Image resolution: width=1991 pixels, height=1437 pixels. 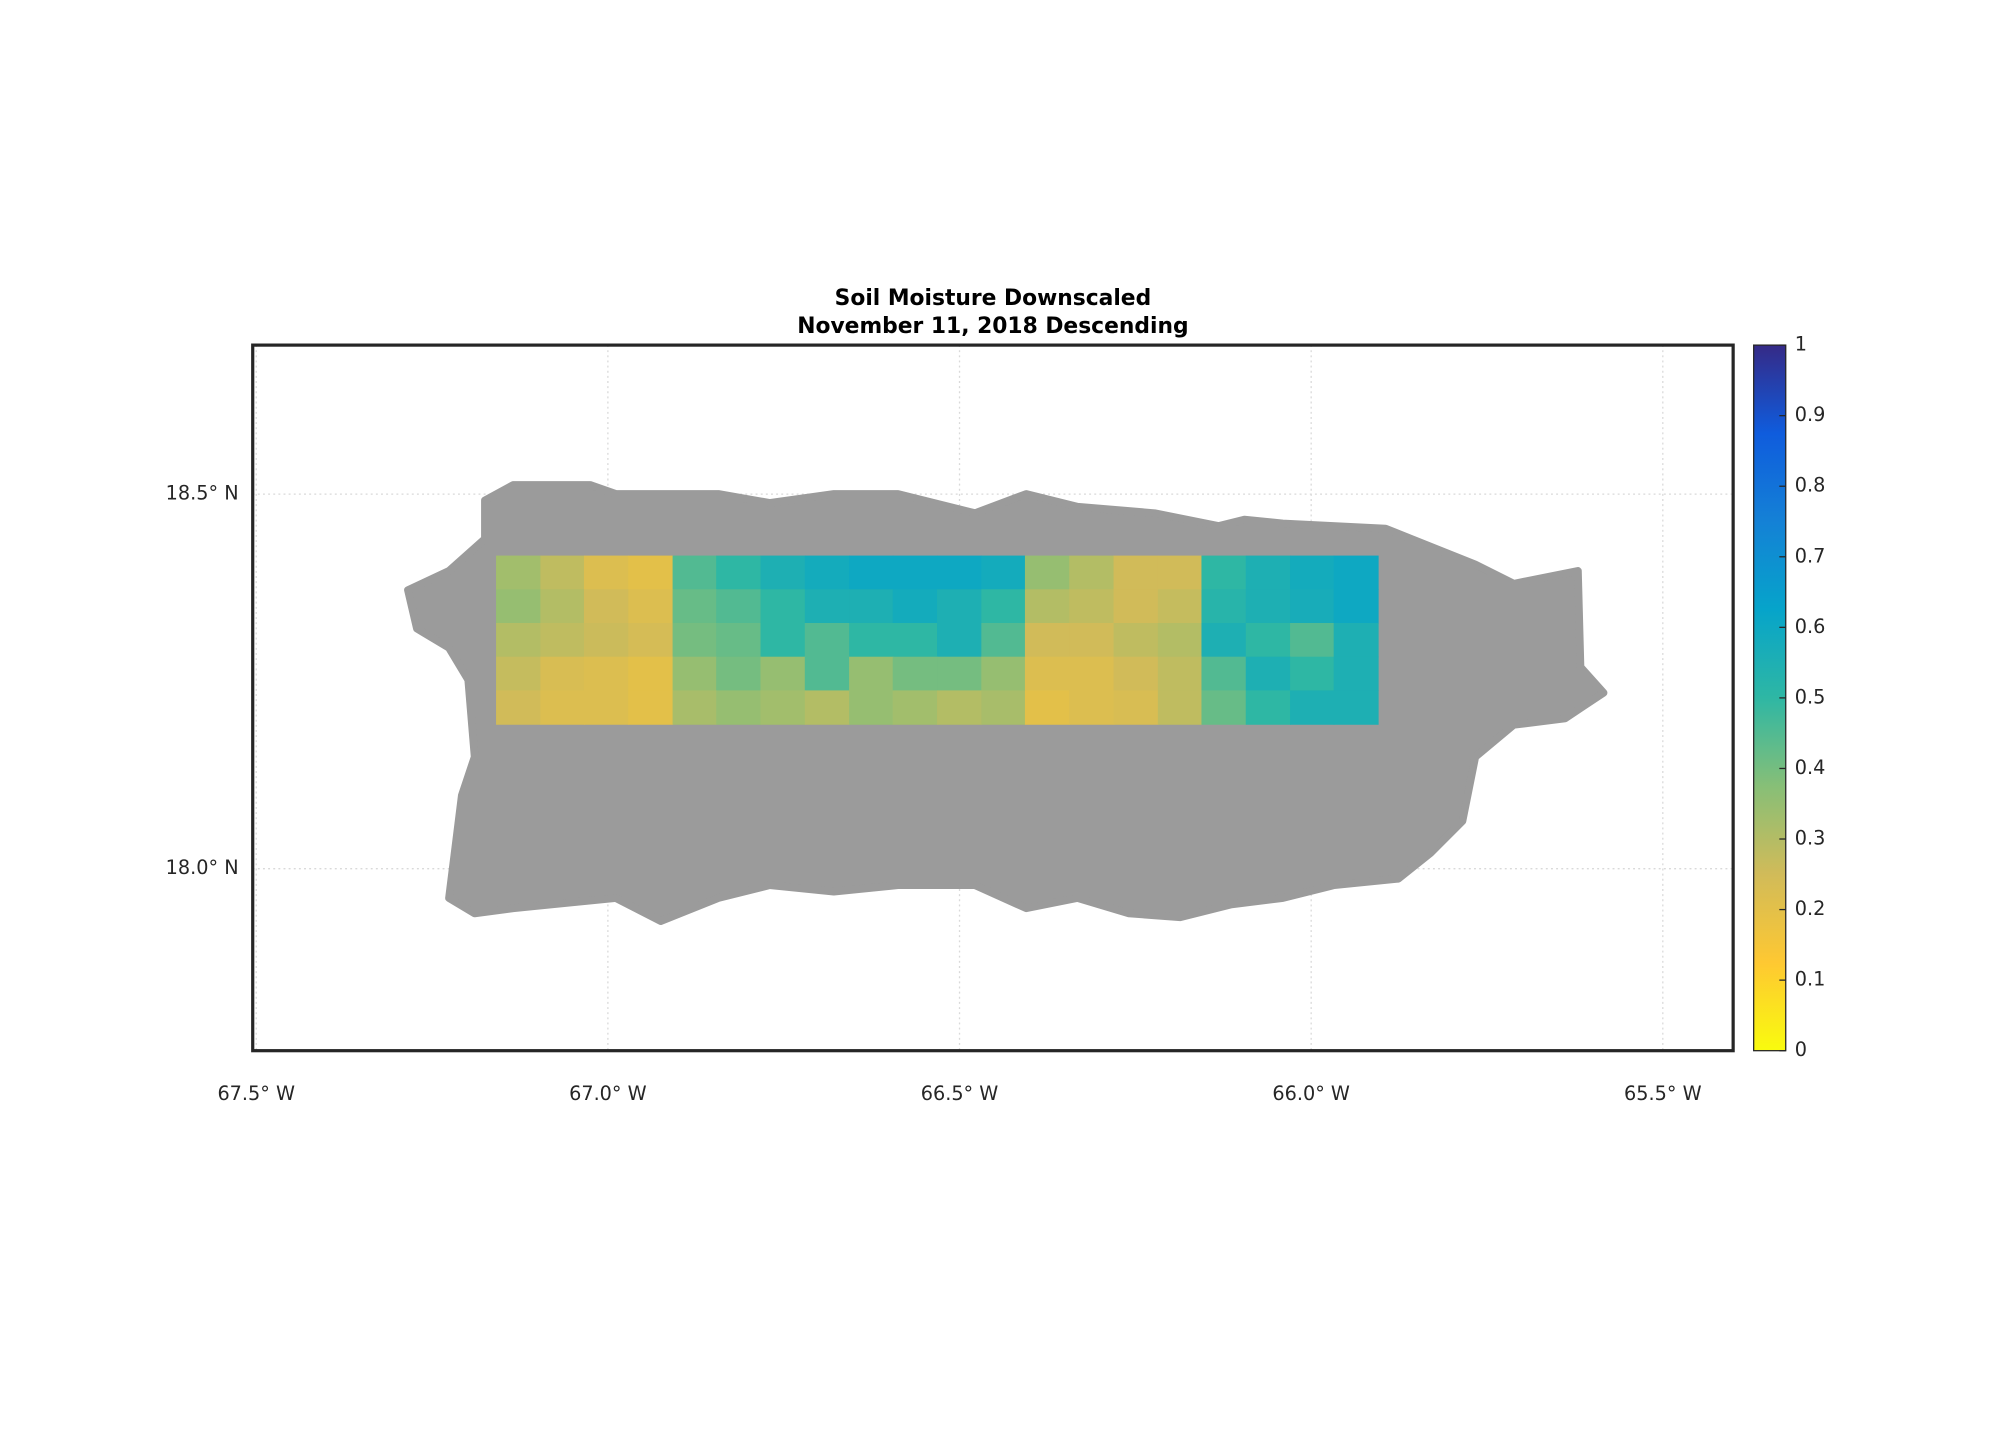 I want to click on colorbar-tick-label: 0, so click(x=1801, y=1049).